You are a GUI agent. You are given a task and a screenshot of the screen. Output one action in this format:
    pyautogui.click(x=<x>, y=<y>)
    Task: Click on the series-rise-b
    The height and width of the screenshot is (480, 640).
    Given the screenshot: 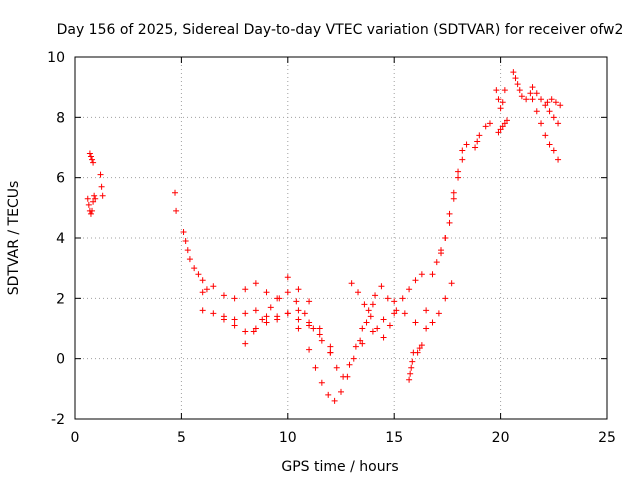 What is the action you would take?
    pyautogui.click(x=452, y=202)
    